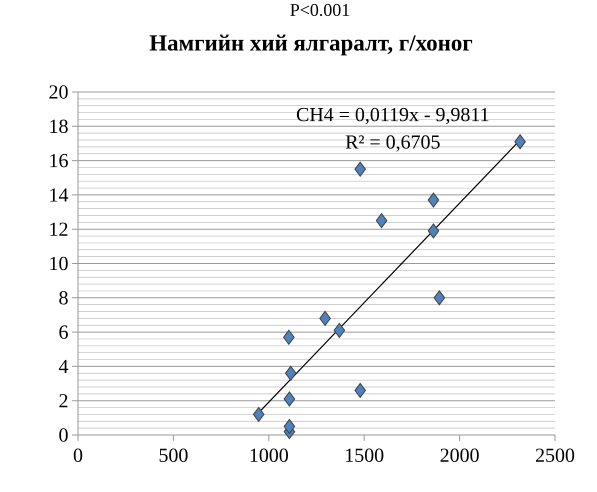 The image size is (597, 492). I want to click on x-tick-label: 1500, so click(365, 455).